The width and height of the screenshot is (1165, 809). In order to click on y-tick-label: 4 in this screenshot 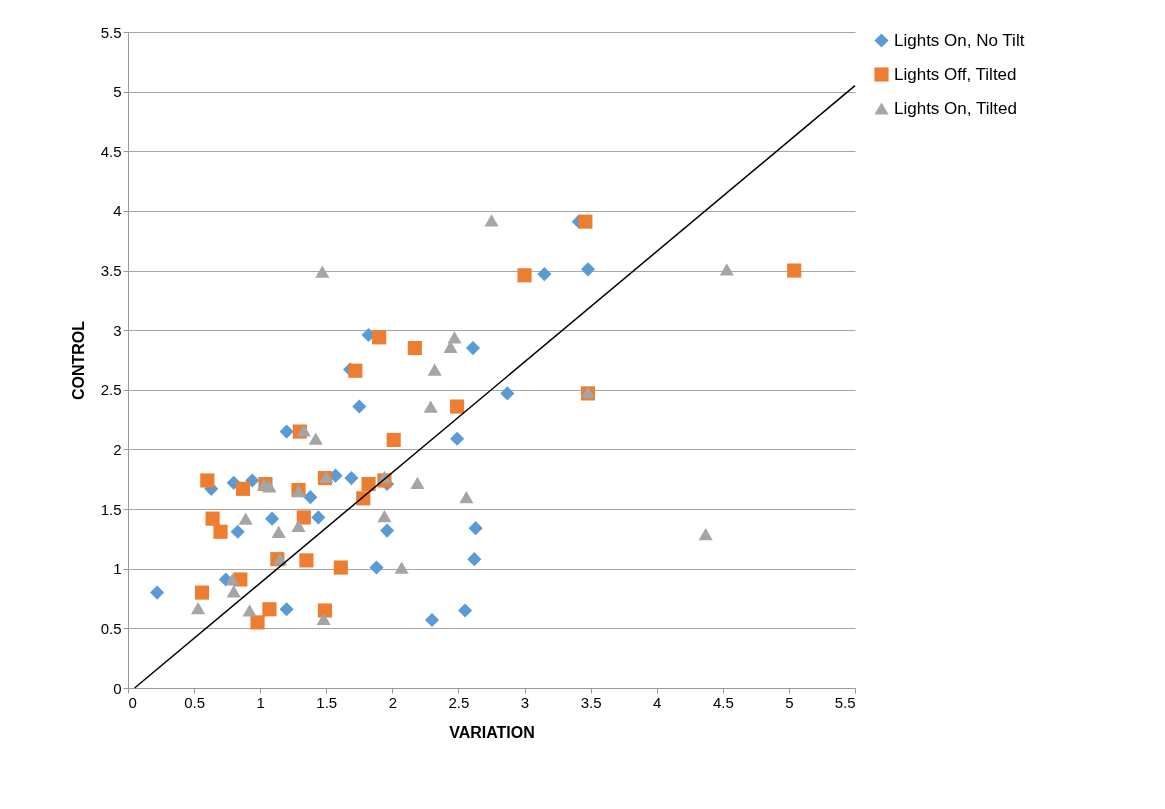, I will do `click(117, 211)`.